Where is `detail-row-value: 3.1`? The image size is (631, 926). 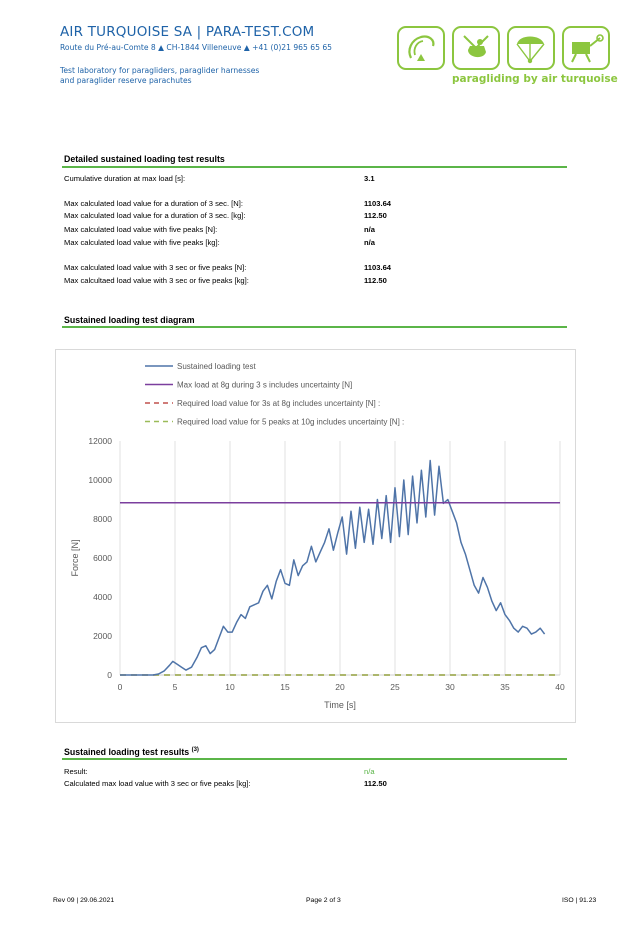 detail-row-value: 3.1 is located at coordinates (369, 178).